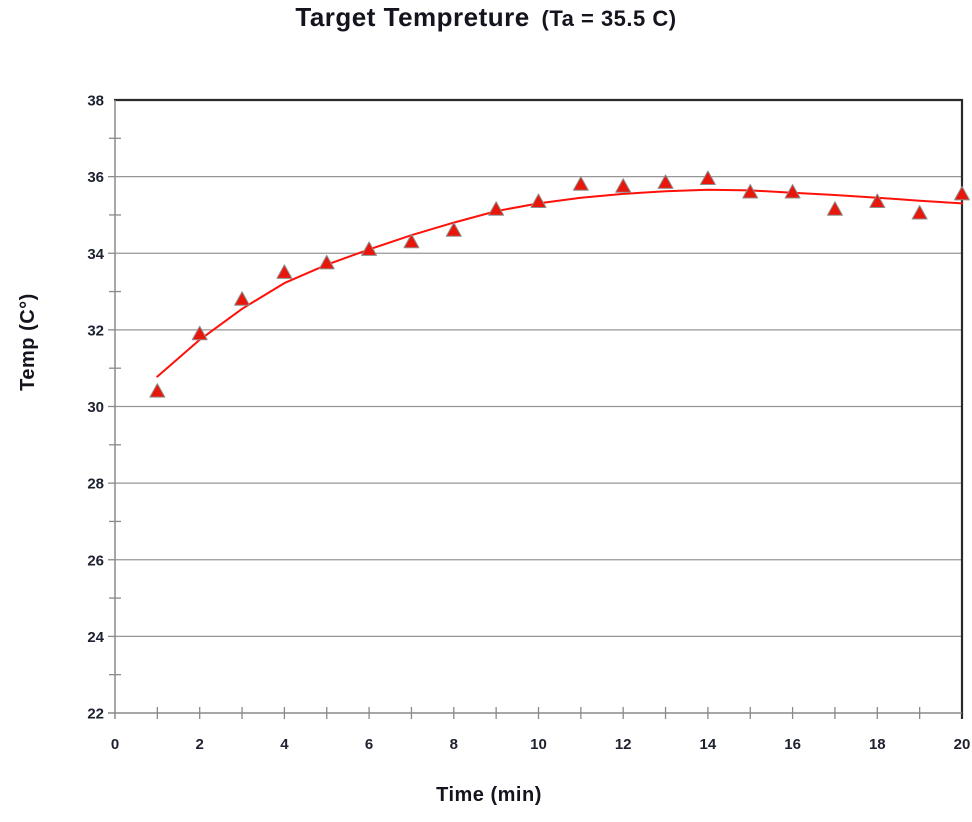 The height and width of the screenshot is (822, 972). I want to click on x-tick-label: 4, so click(284, 744).